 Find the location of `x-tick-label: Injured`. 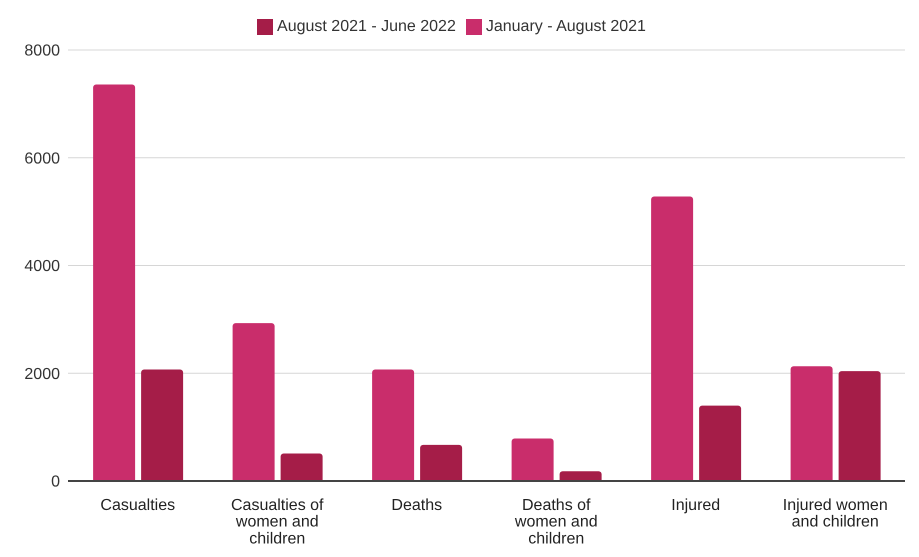

x-tick-label: Injured is located at coordinates (695, 505).